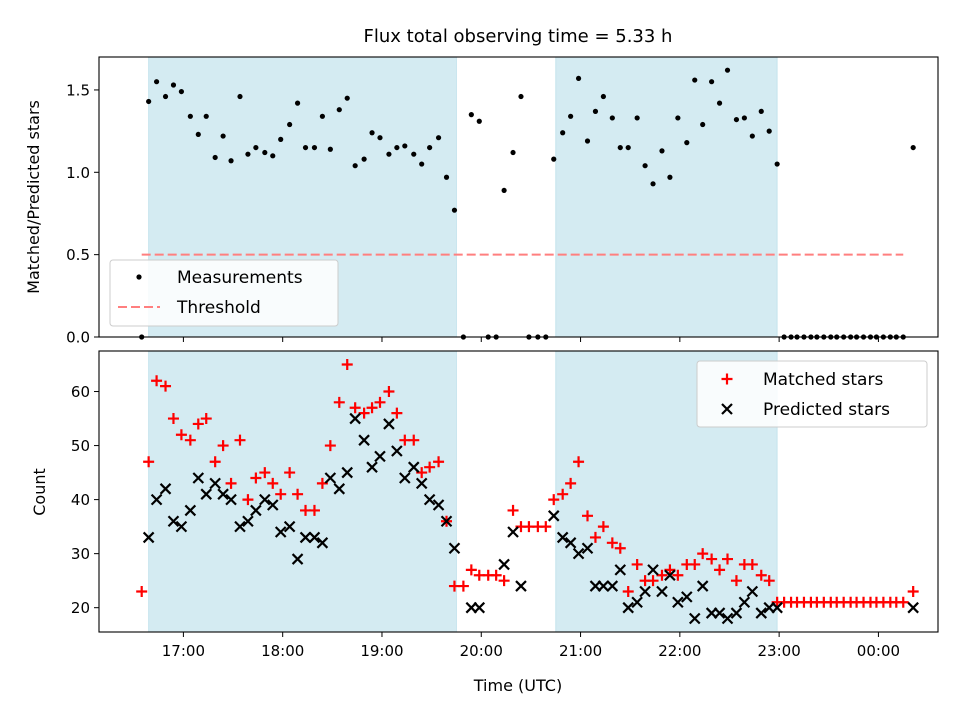 The height and width of the screenshot is (720, 960). Describe the element at coordinates (78, 173) in the screenshot. I see `y-tick-label: 1.0` at that location.